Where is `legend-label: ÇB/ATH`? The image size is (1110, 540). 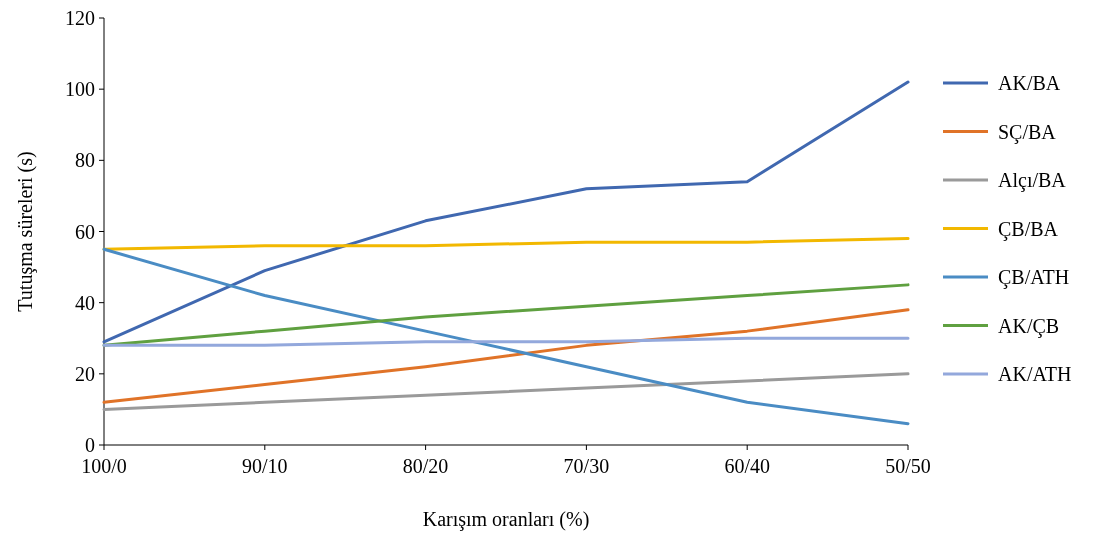 legend-label: ÇB/ATH is located at coordinates (1034, 277).